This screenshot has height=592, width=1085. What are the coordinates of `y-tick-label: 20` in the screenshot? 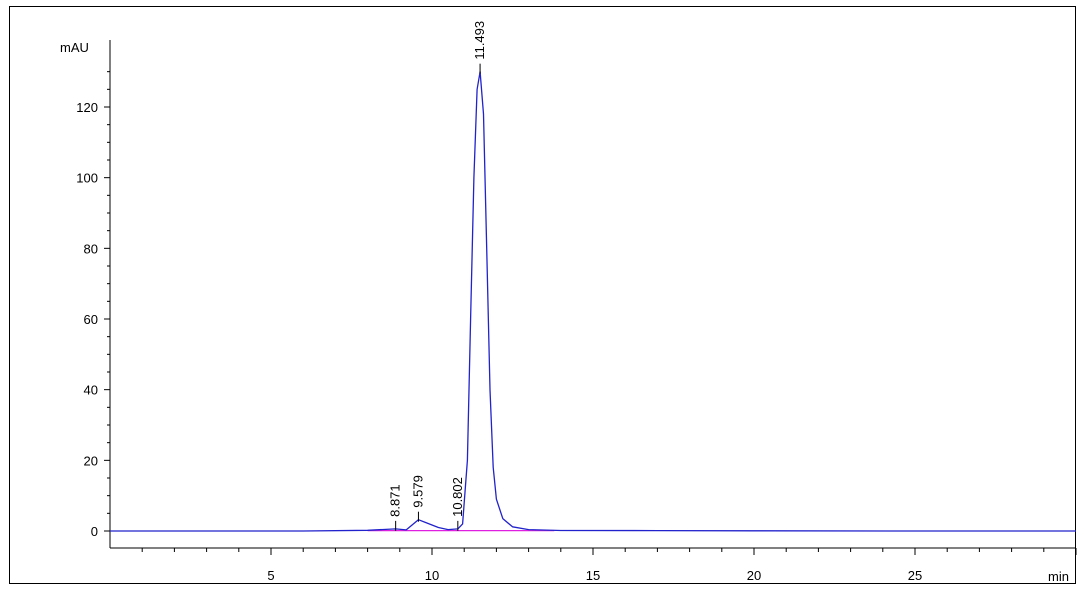 It's located at (91, 460).